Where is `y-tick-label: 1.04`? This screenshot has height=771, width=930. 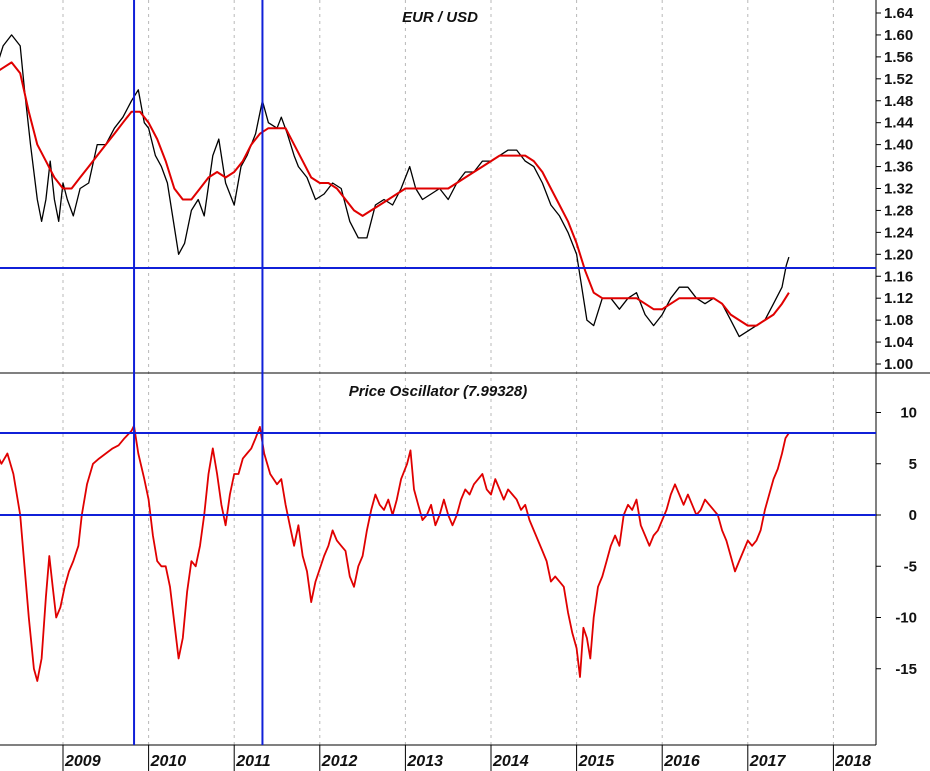 y-tick-label: 1.04 is located at coordinates (899, 342).